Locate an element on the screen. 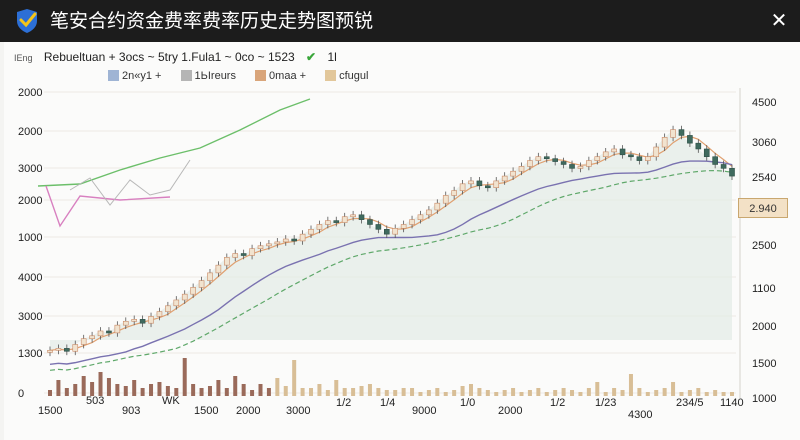 This screenshot has height=440, width=800. legend-label: 1ЬIreurs is located at coordinates (215, 76).